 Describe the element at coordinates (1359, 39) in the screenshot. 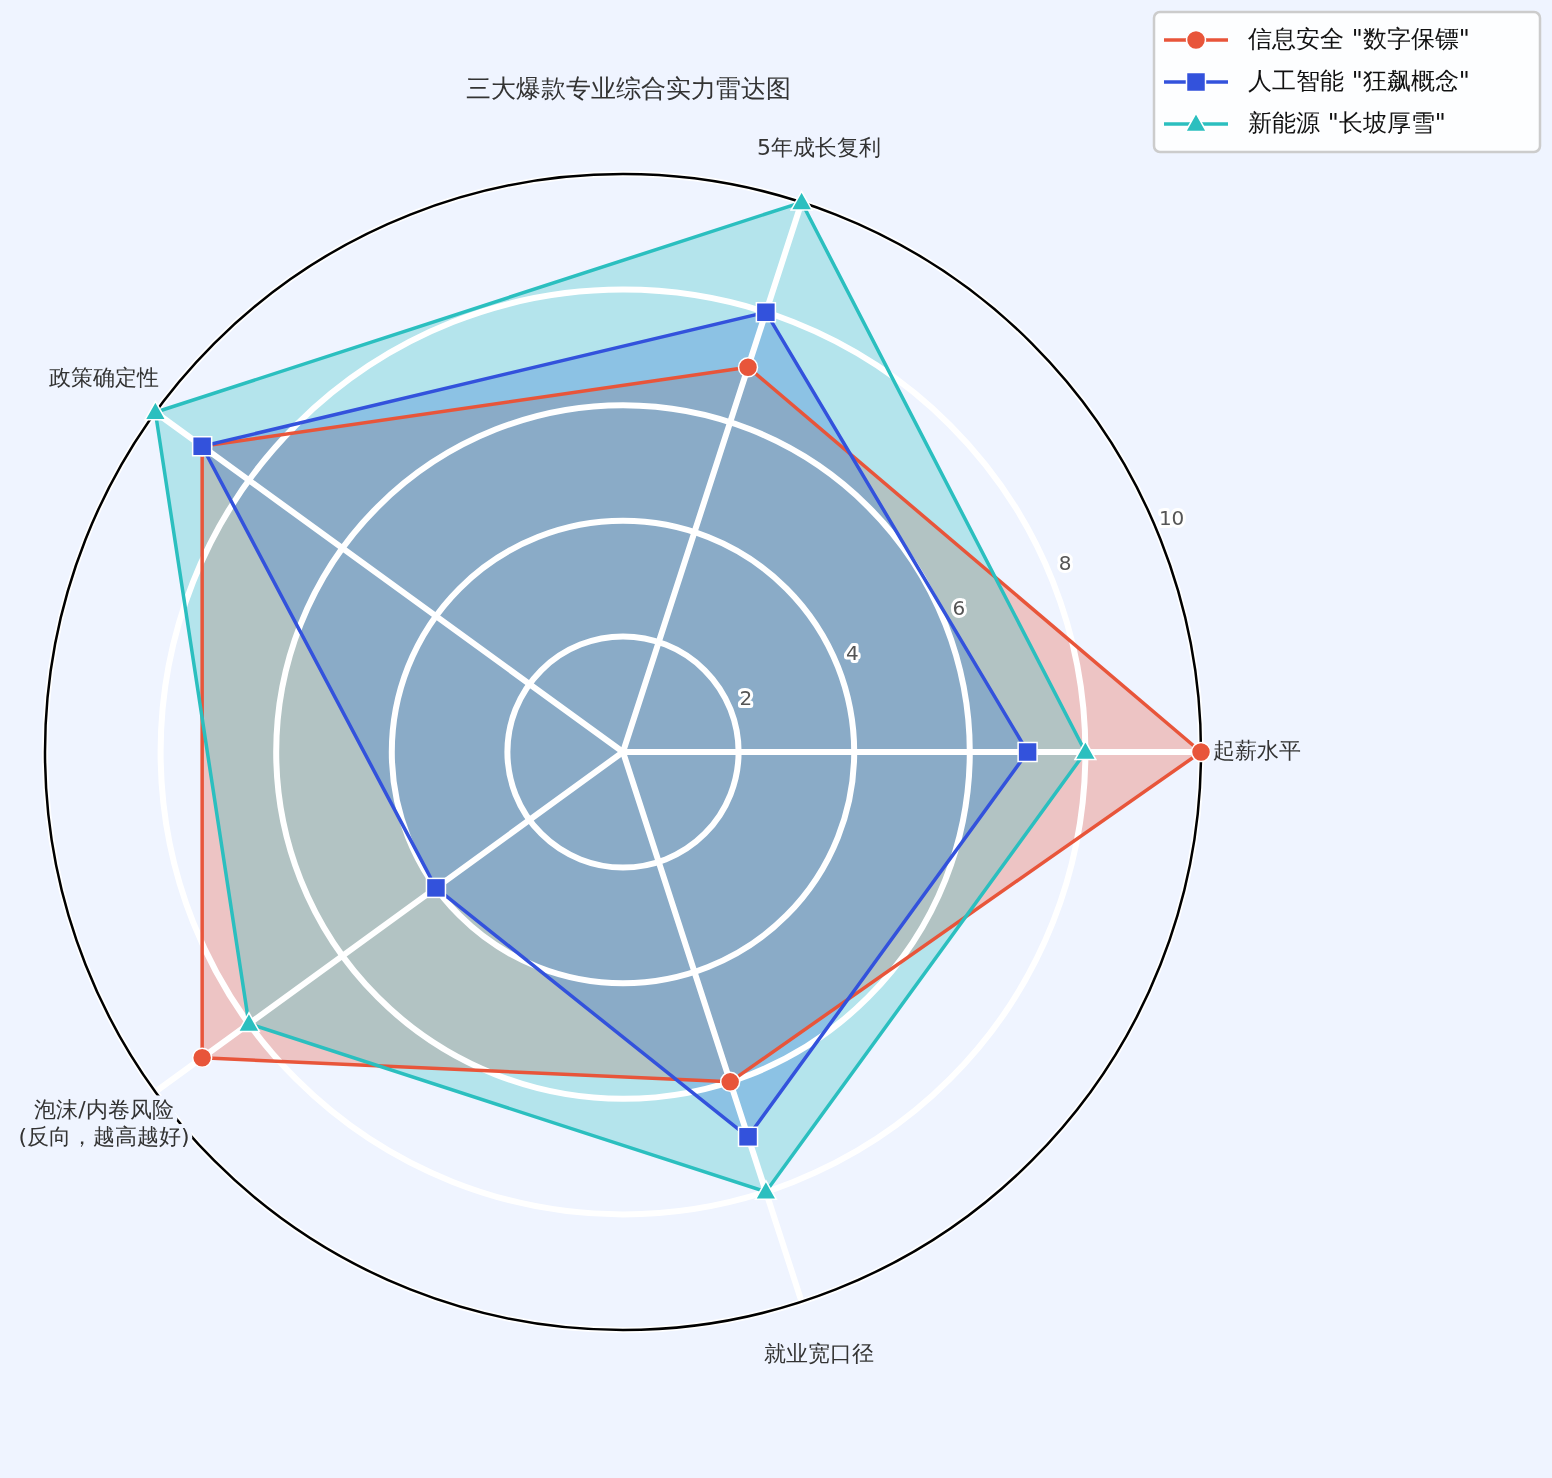

I see `legend-label: 信息安全 "数字保镖"` at that location.